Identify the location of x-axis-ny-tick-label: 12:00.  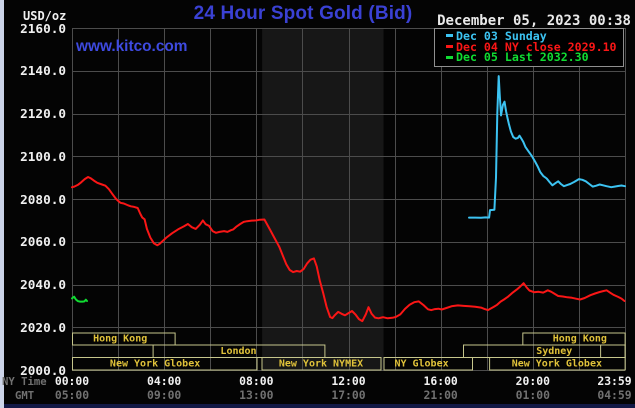
(348, 380).